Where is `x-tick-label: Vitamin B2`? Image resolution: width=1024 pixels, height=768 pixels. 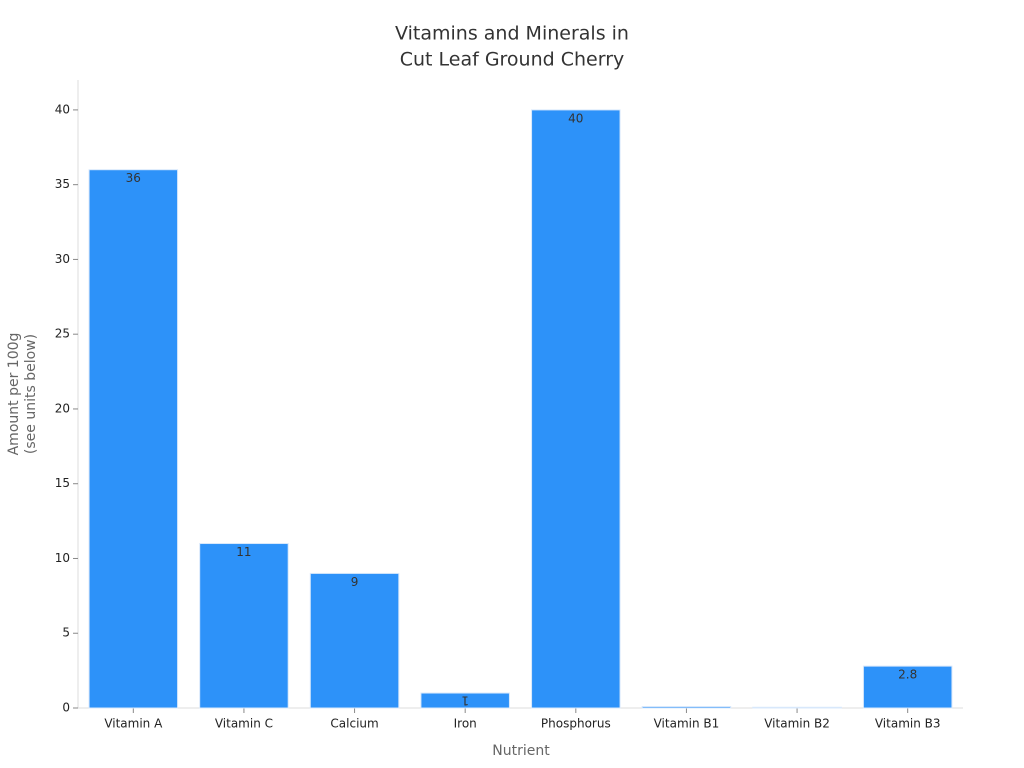
x-tick-label: Vitamin B2 is located at coordinates (797, 724).